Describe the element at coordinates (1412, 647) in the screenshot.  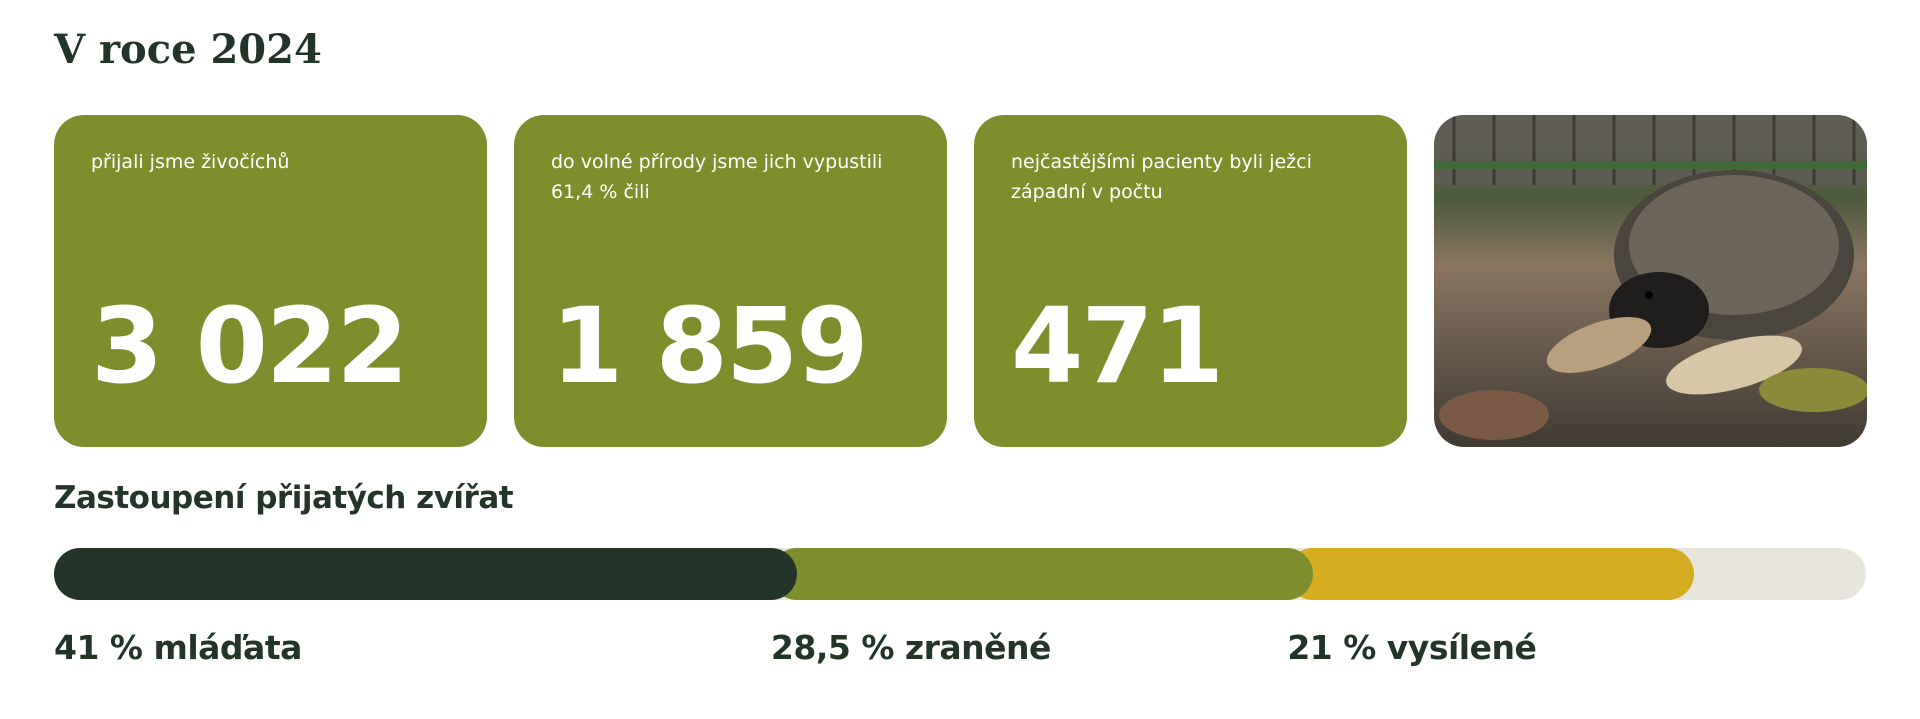
I see `segment-label: 21 % vysílené` at that location.